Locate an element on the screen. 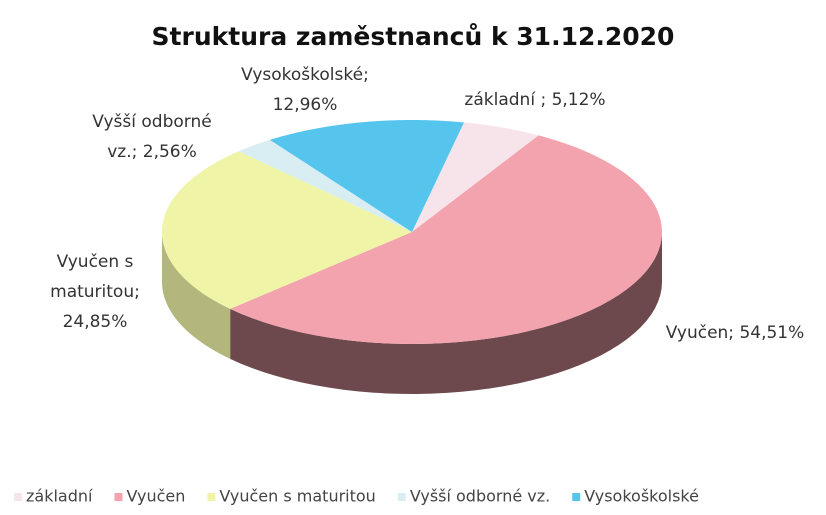  data-label: Vyučen s is located at coordinates (95, 262).